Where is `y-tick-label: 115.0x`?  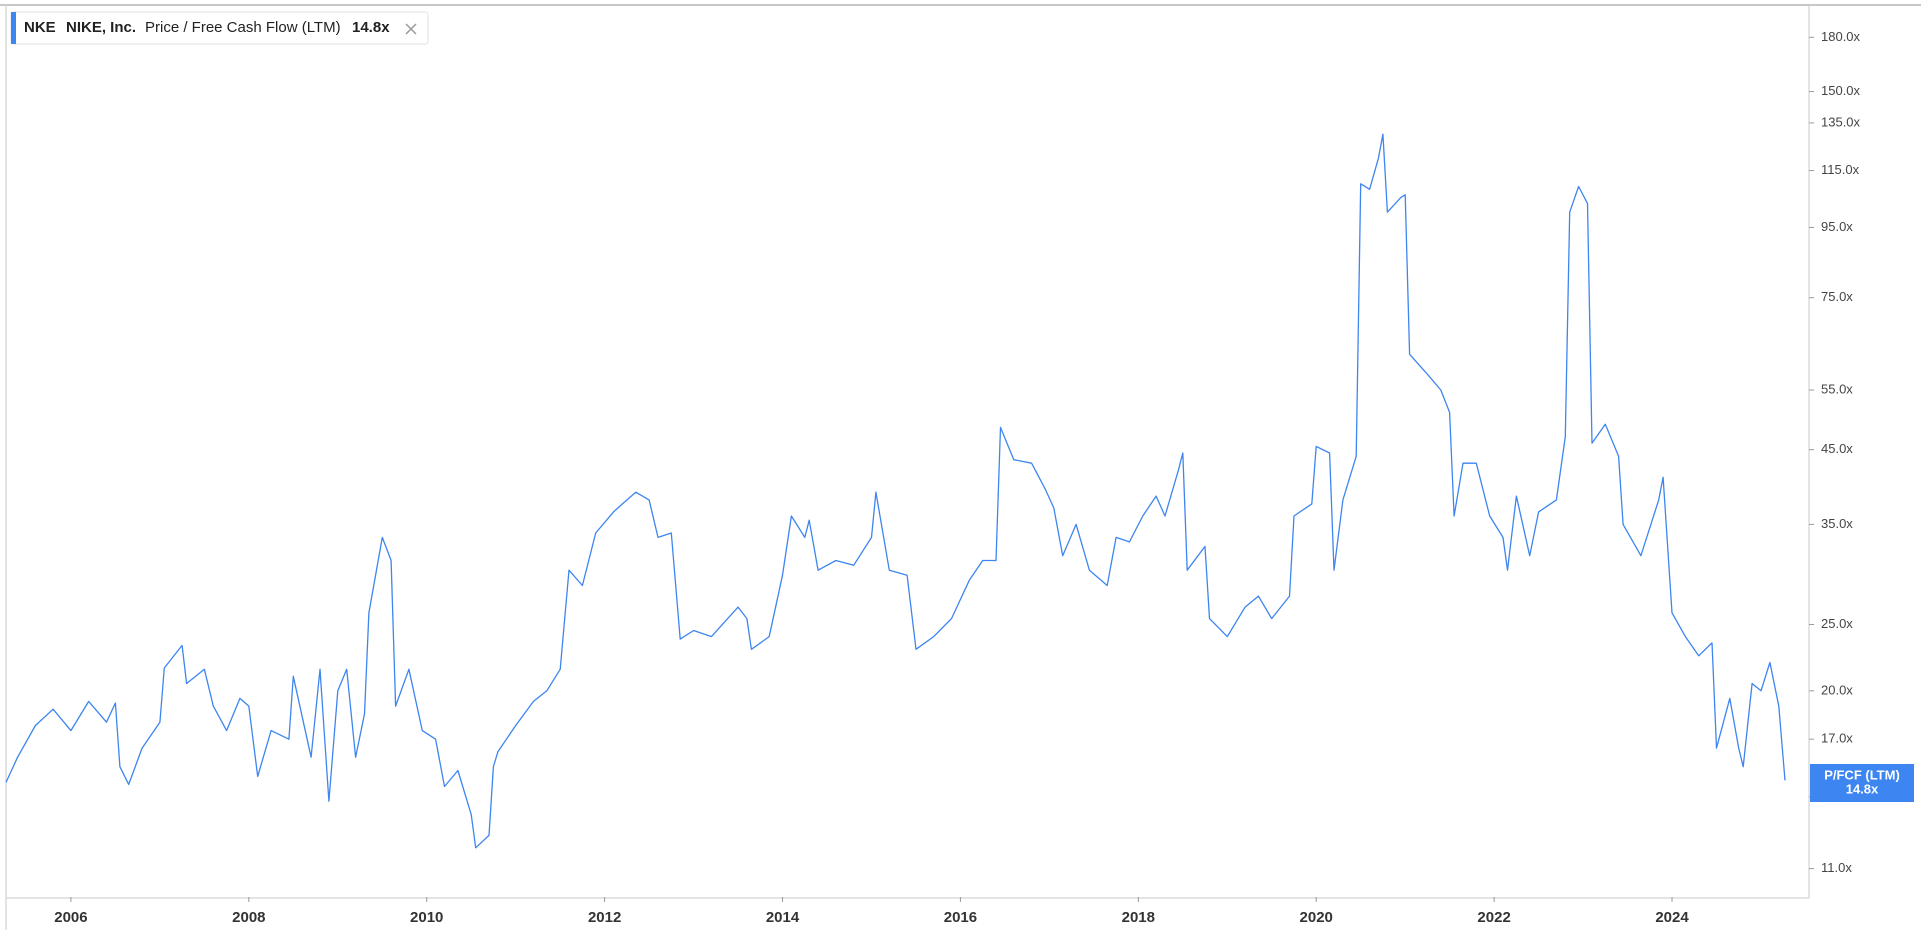
y-tick-label: 115.0x is located at coordinates (1840, 169).